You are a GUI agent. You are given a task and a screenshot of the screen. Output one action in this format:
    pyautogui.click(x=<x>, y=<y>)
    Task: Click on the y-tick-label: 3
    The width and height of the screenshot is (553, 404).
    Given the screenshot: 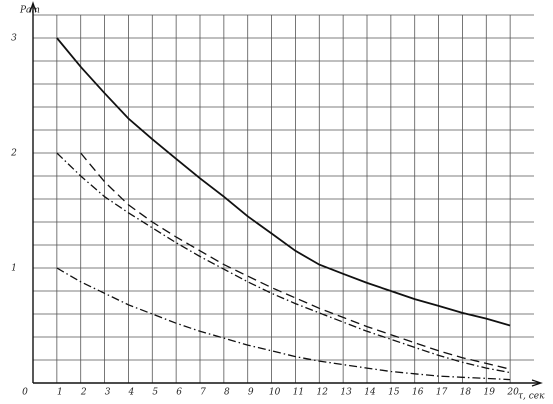 What is the action you would take?
    pyautogui.click(x=14, y=39)
    